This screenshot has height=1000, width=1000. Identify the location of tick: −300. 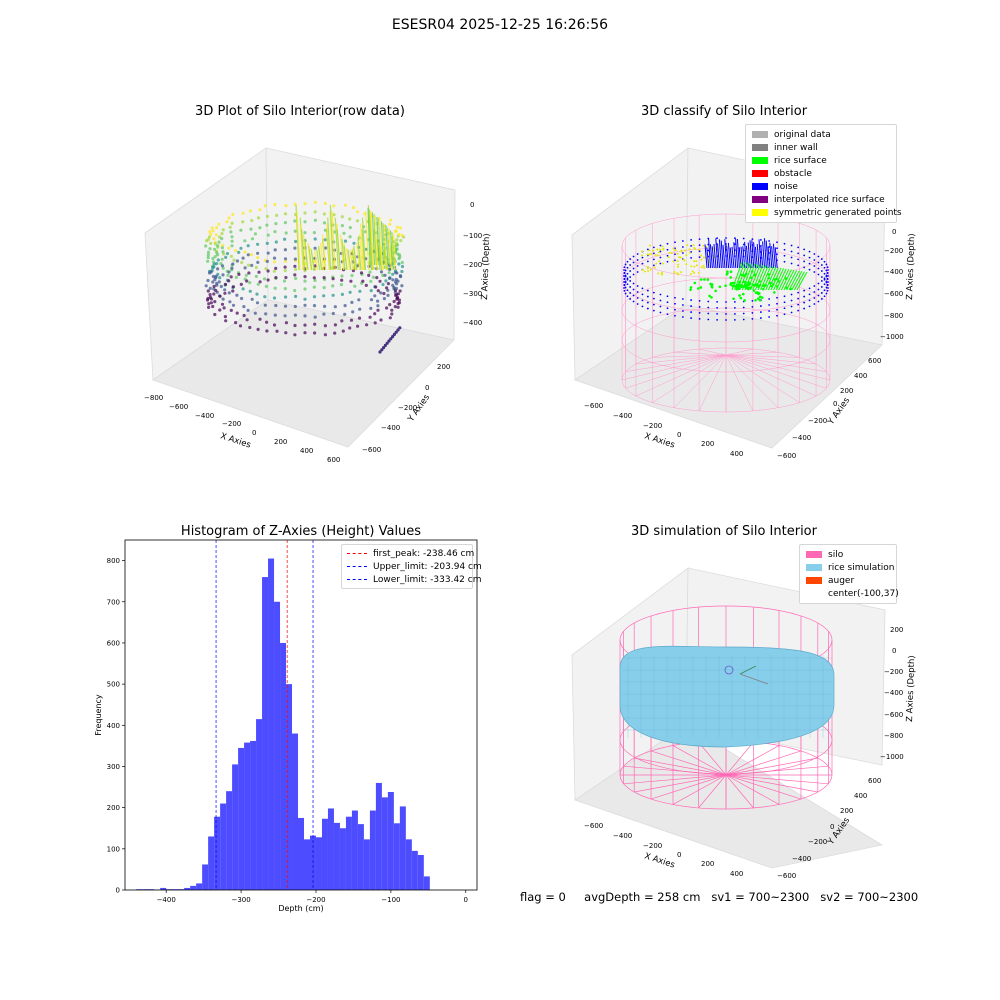
(472, 294).